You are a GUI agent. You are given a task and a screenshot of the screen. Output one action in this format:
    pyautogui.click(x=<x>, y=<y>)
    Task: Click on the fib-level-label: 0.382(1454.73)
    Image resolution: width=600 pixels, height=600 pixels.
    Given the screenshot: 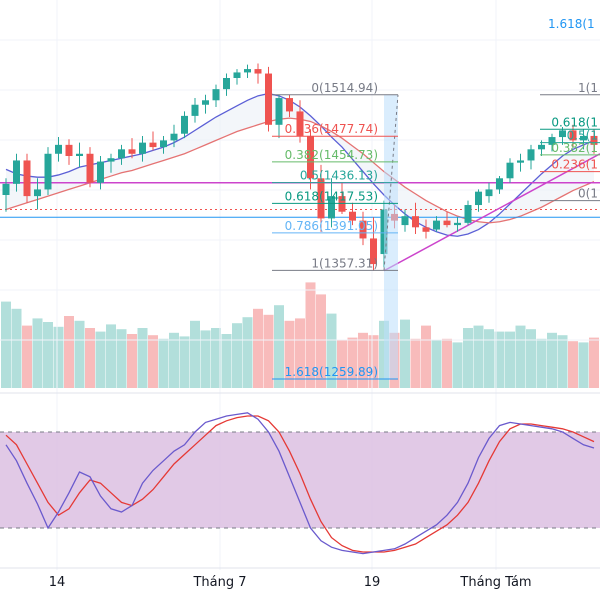 What is the action you would take?
    pyautogui.click(x=331, y=155)
    